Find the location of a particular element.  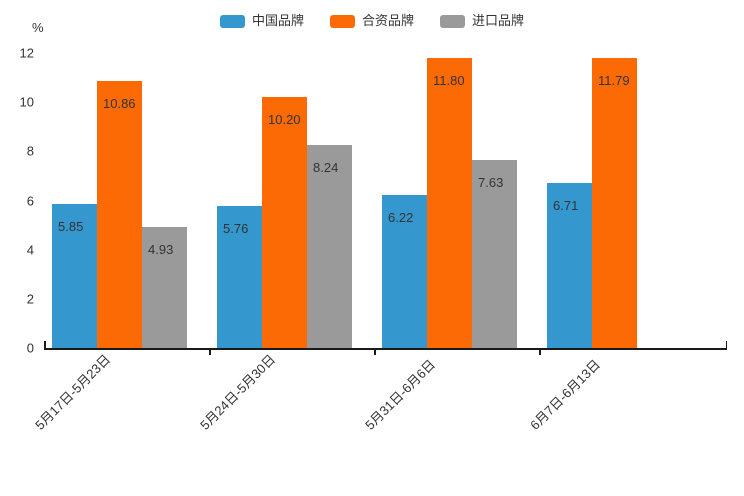

bar-value-label: 6.22 is located at coordinates (401, 218).